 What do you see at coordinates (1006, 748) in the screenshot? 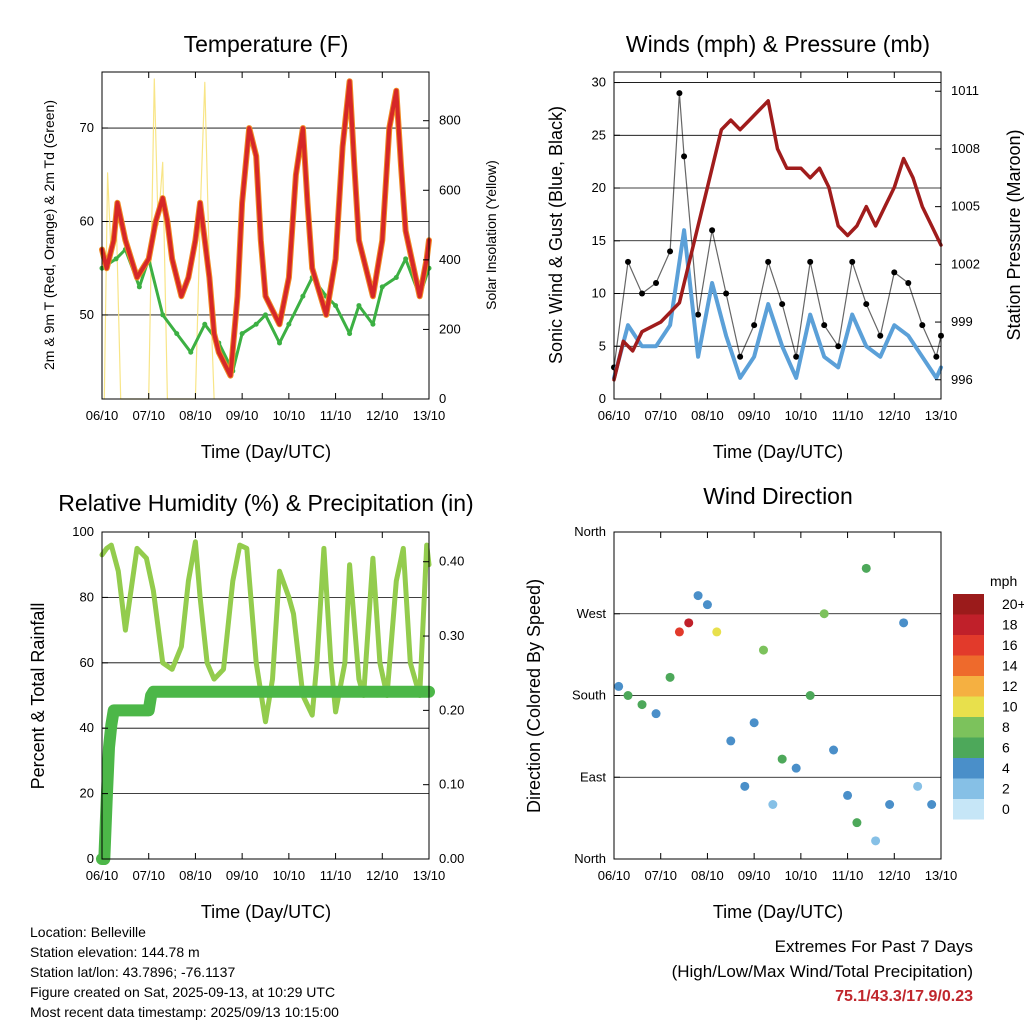
I see `legend-label: 6` at bounding box center [1006, 748].